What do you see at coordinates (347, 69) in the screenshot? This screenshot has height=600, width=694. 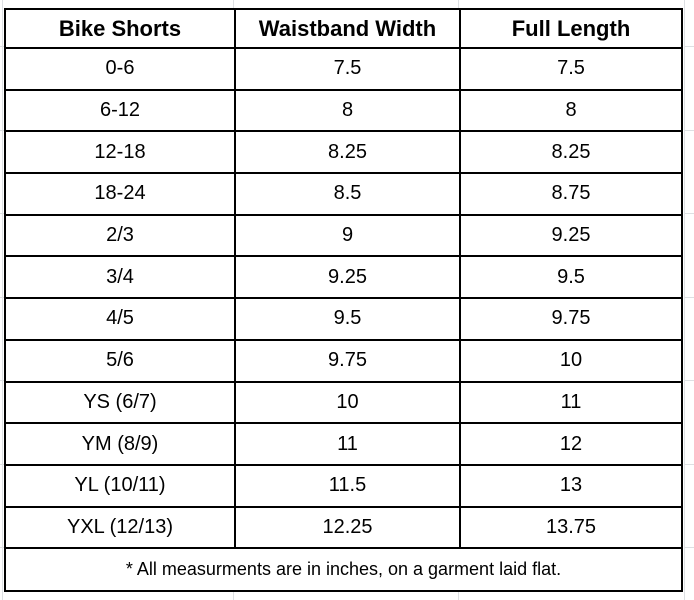 I see `waistband-width-cell: 7.5` at bounding box center [347, 69].